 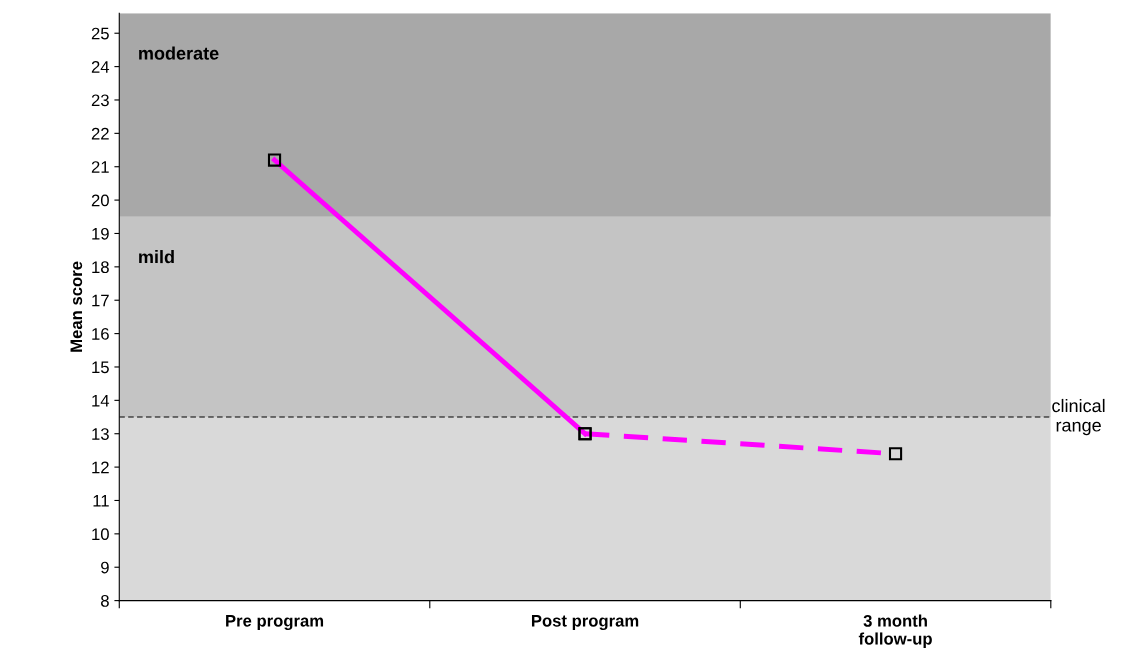 What do you see at coordinates (585, 623) in the screenshot?
I see `x-tick-label: Post program` at bounding box center [585, 623].